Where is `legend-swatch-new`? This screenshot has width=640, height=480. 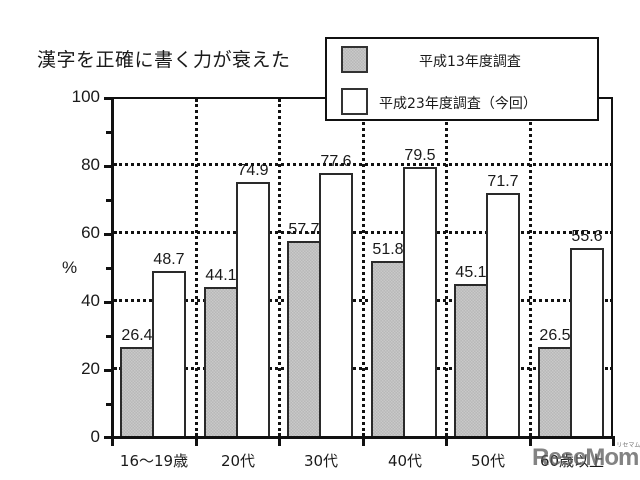 legend-swatch-new is located at coordinates (354, 101).